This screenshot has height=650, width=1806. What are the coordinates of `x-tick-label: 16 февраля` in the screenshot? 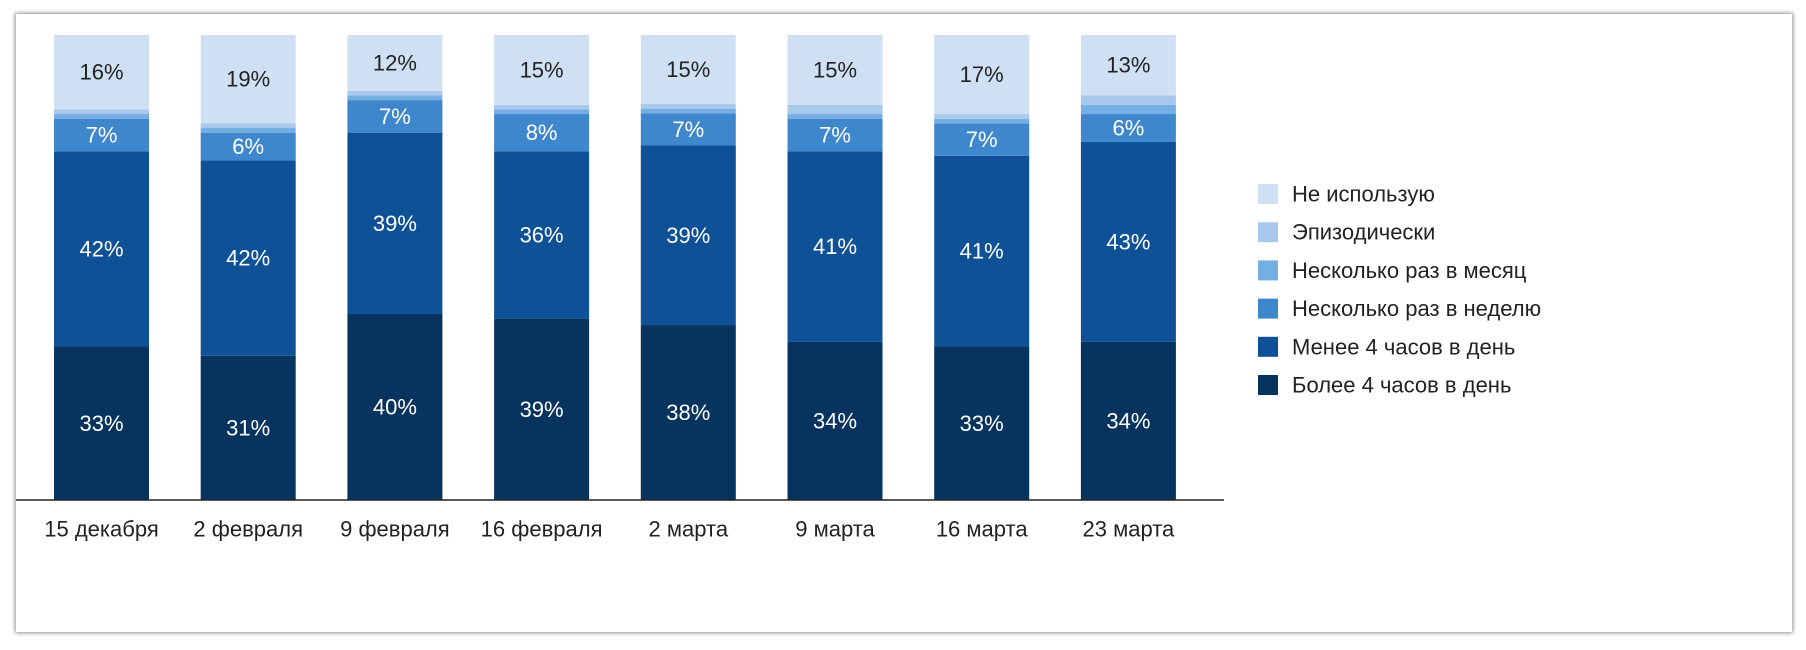 It's located at (542, 529).